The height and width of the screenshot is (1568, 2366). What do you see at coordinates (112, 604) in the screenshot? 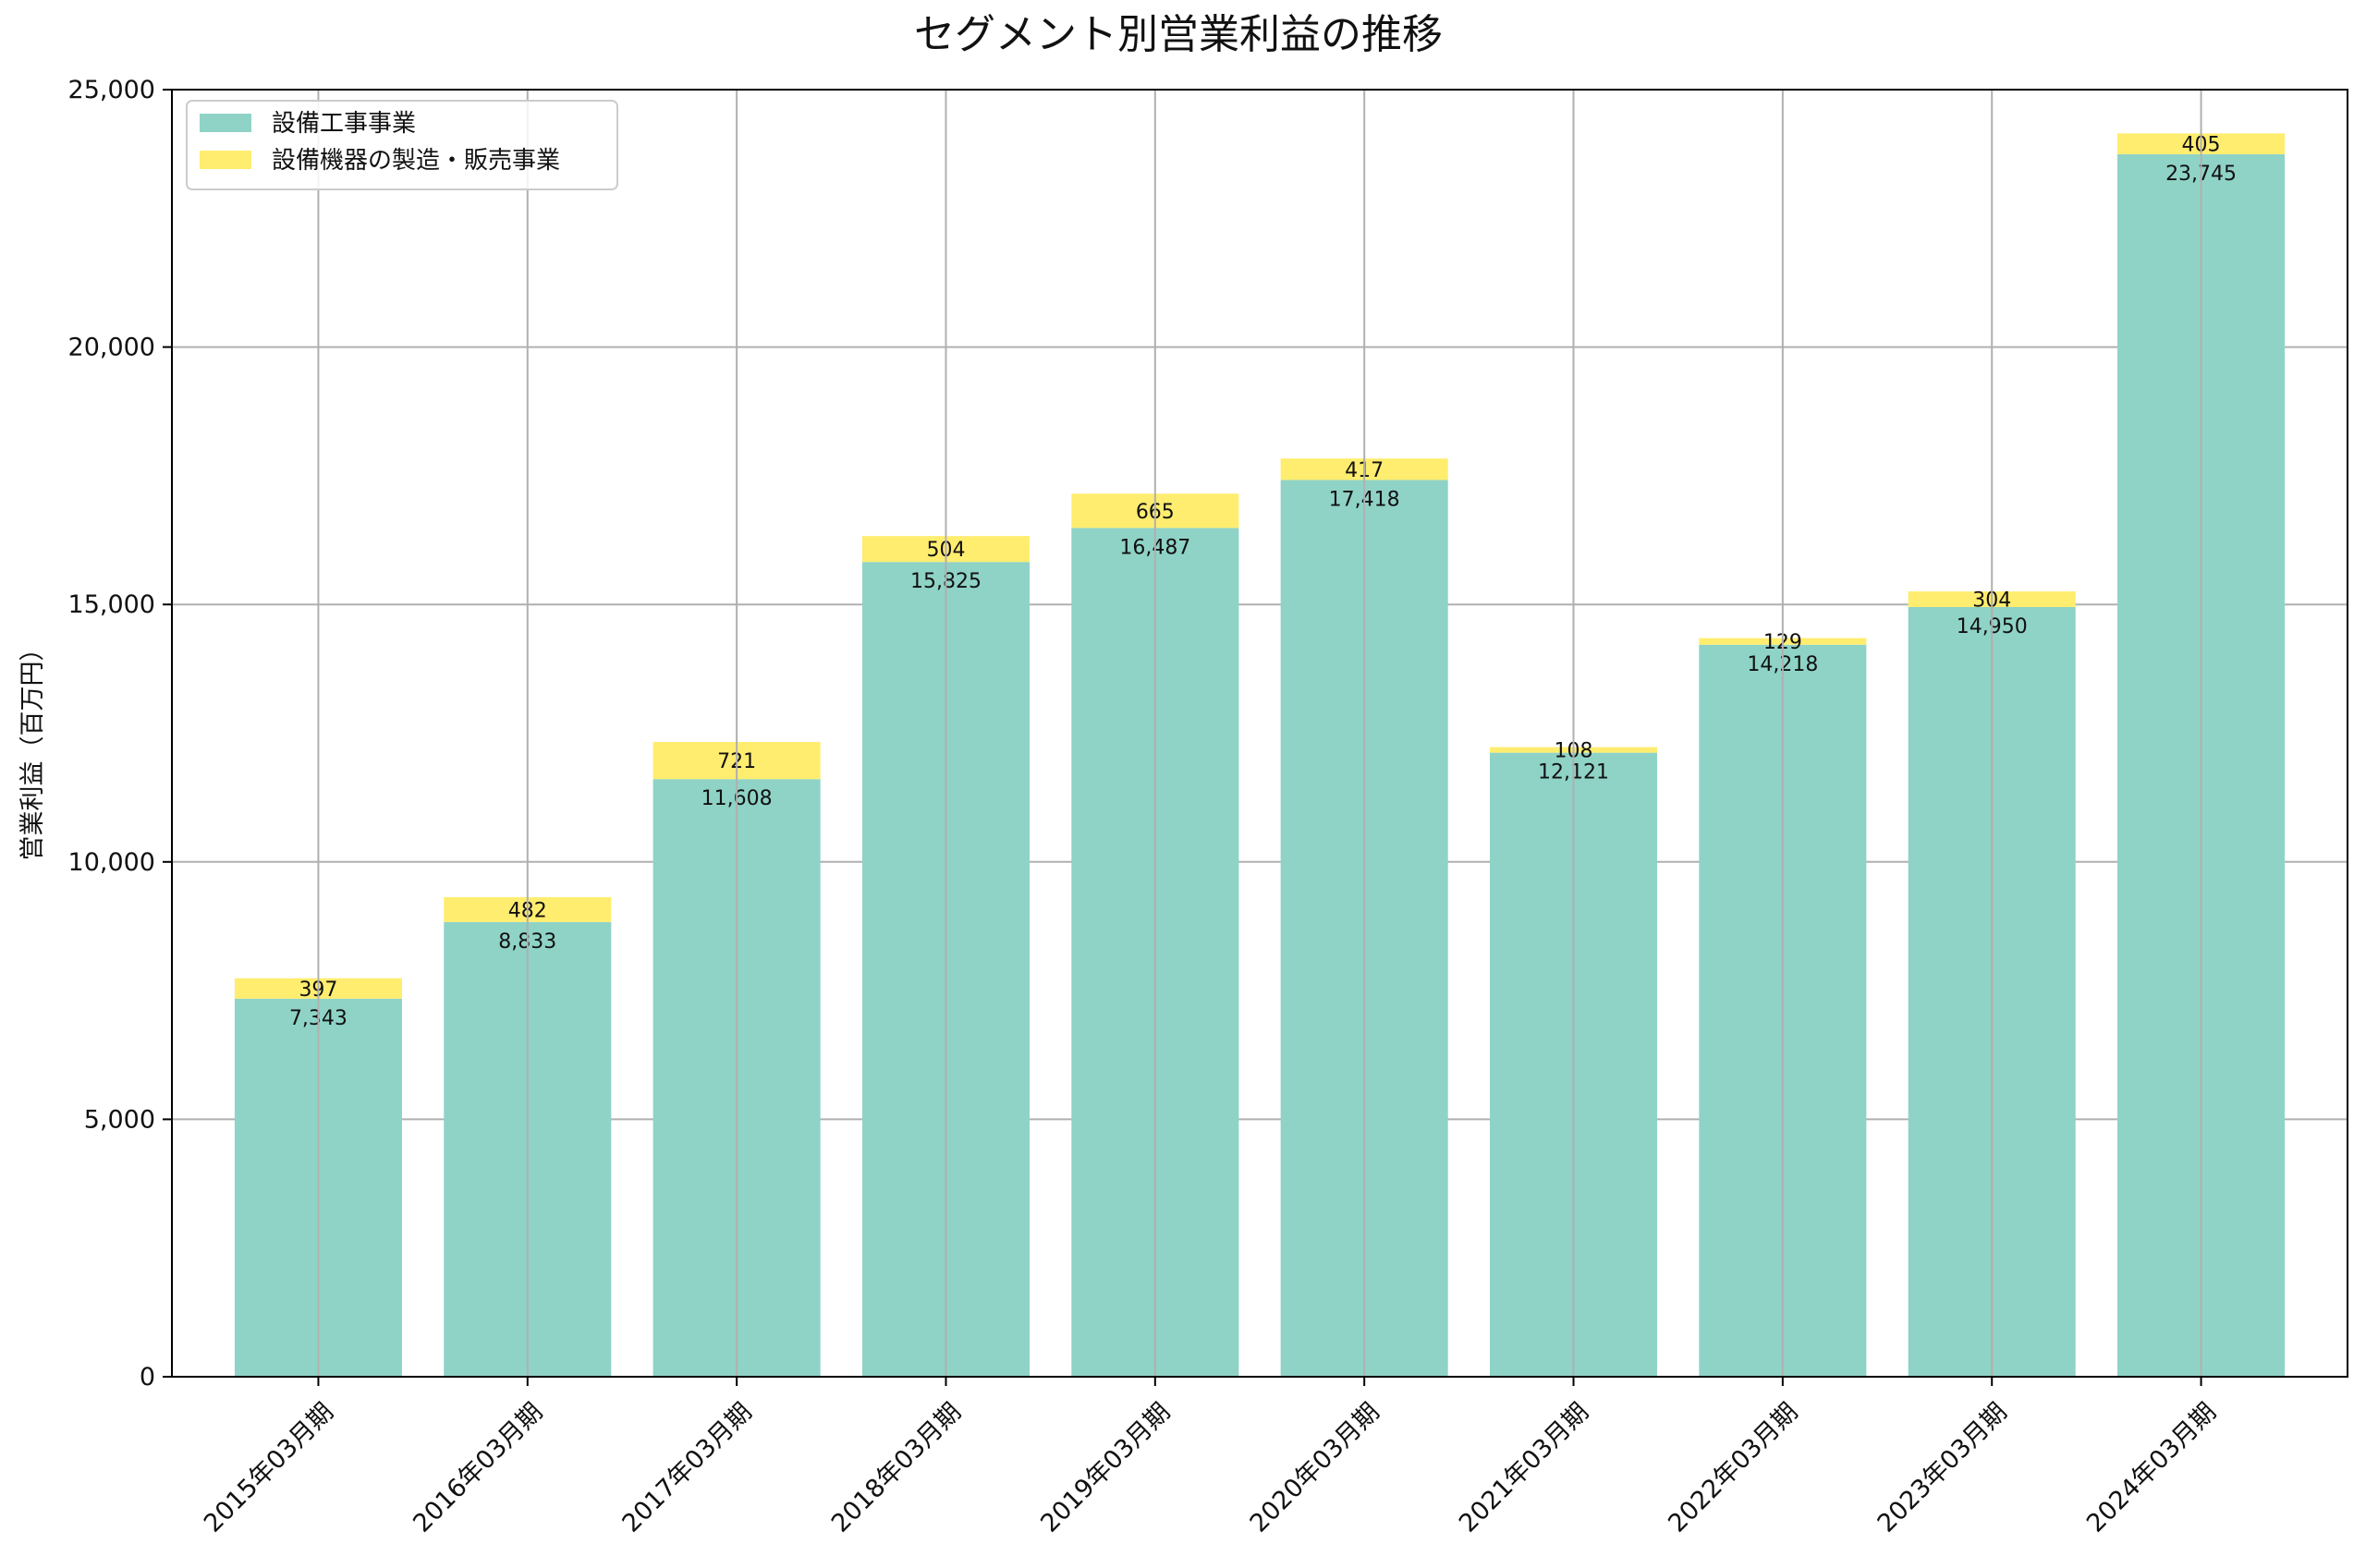
I see `y-tick-label: 15,000` at bounding box center [112, 604].